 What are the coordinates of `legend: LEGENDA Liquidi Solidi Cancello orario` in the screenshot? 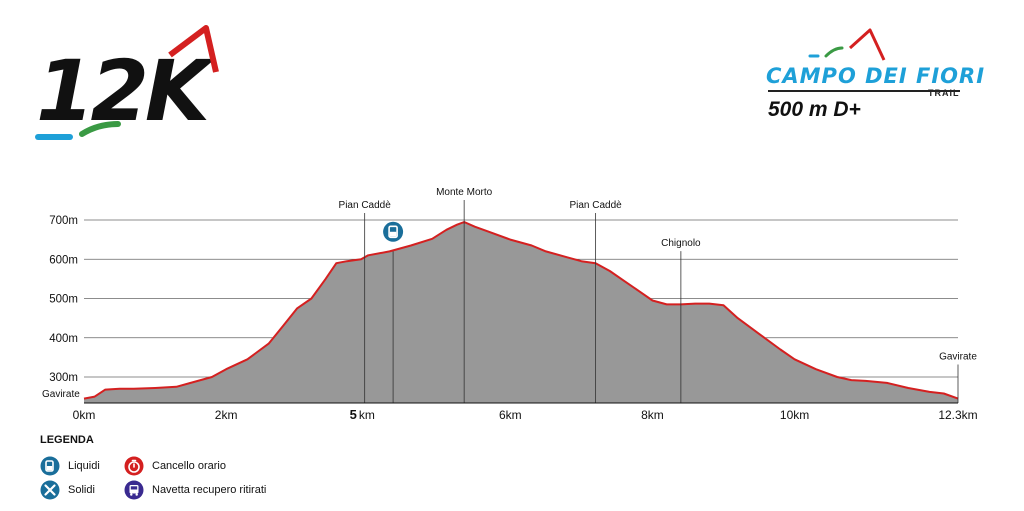 It's located at (240, 472).